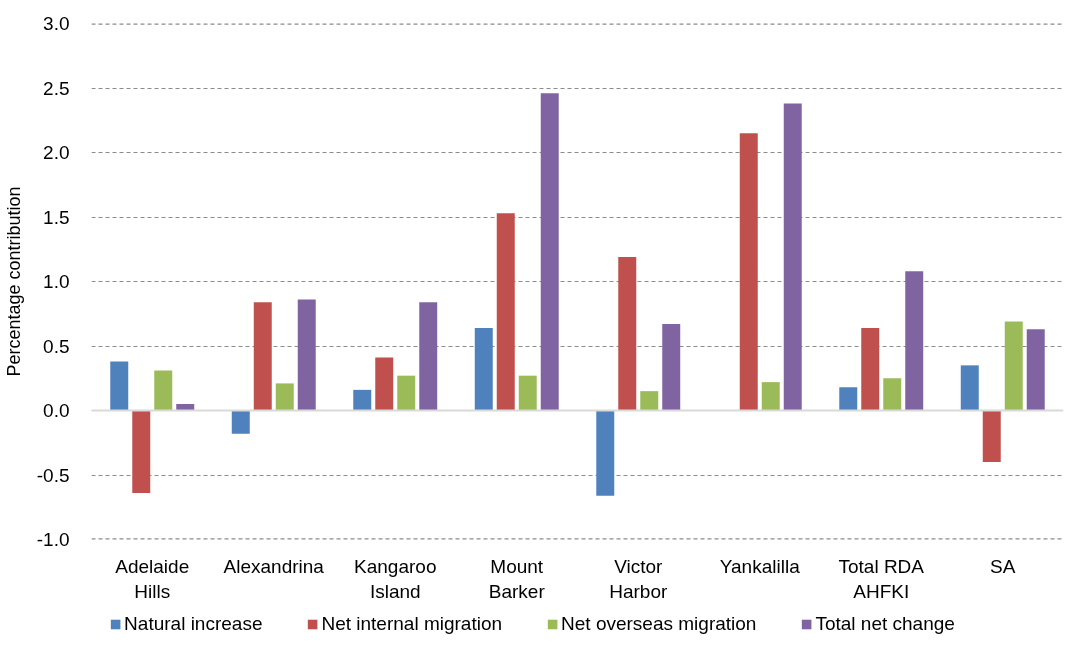 The width and height of the screenshot is (1069, 648). I want to click on y-tick-label: 2.5, so click(56, 88).